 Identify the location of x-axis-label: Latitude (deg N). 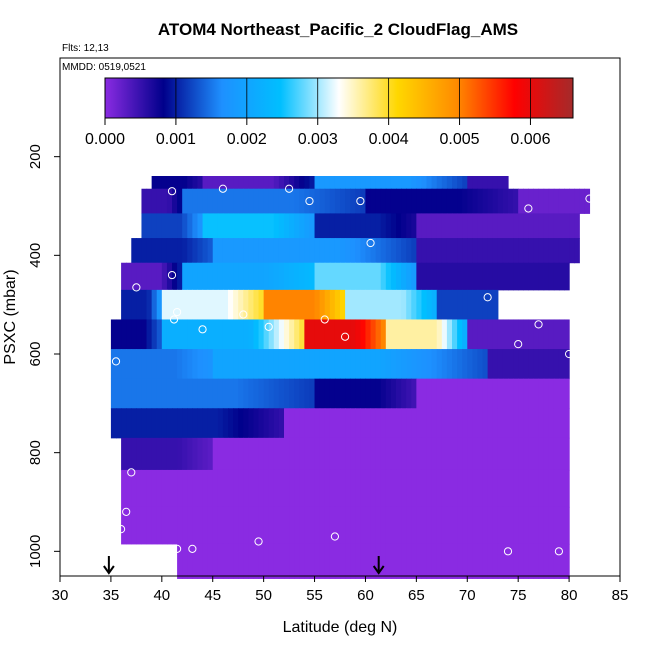
(340, 627).